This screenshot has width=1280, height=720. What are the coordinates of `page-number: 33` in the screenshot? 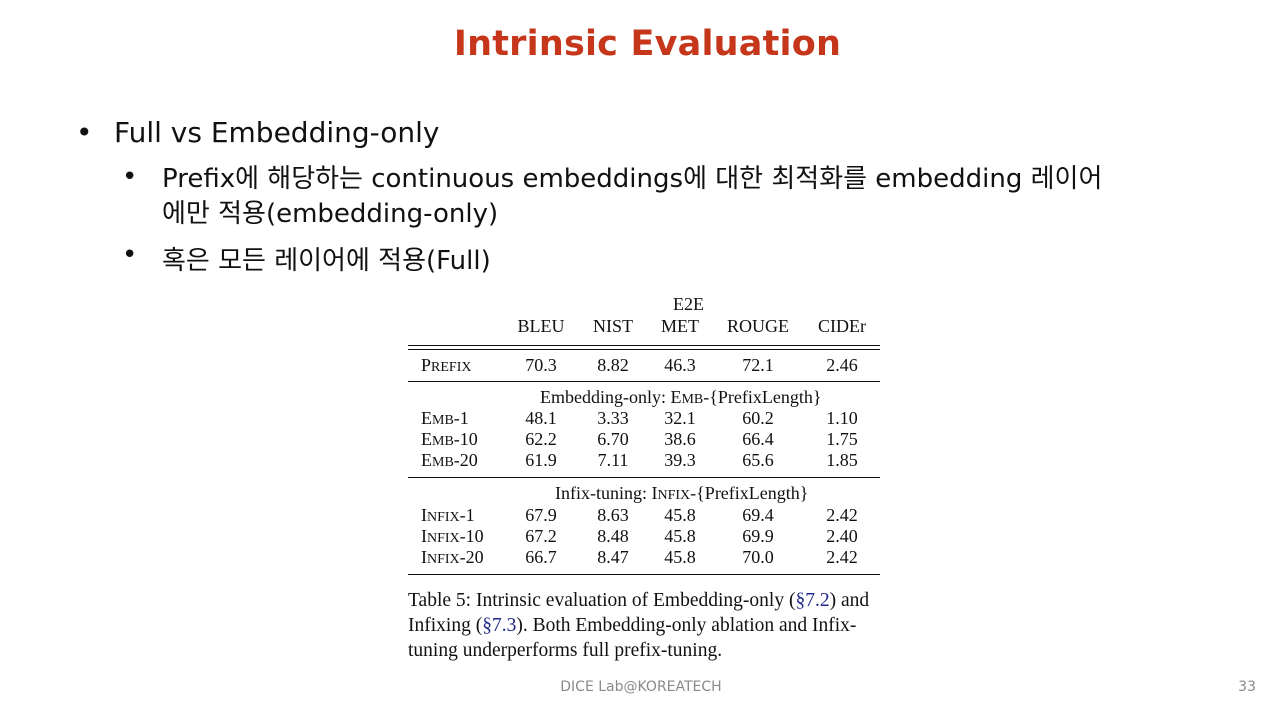 It's located at (1247, 687).